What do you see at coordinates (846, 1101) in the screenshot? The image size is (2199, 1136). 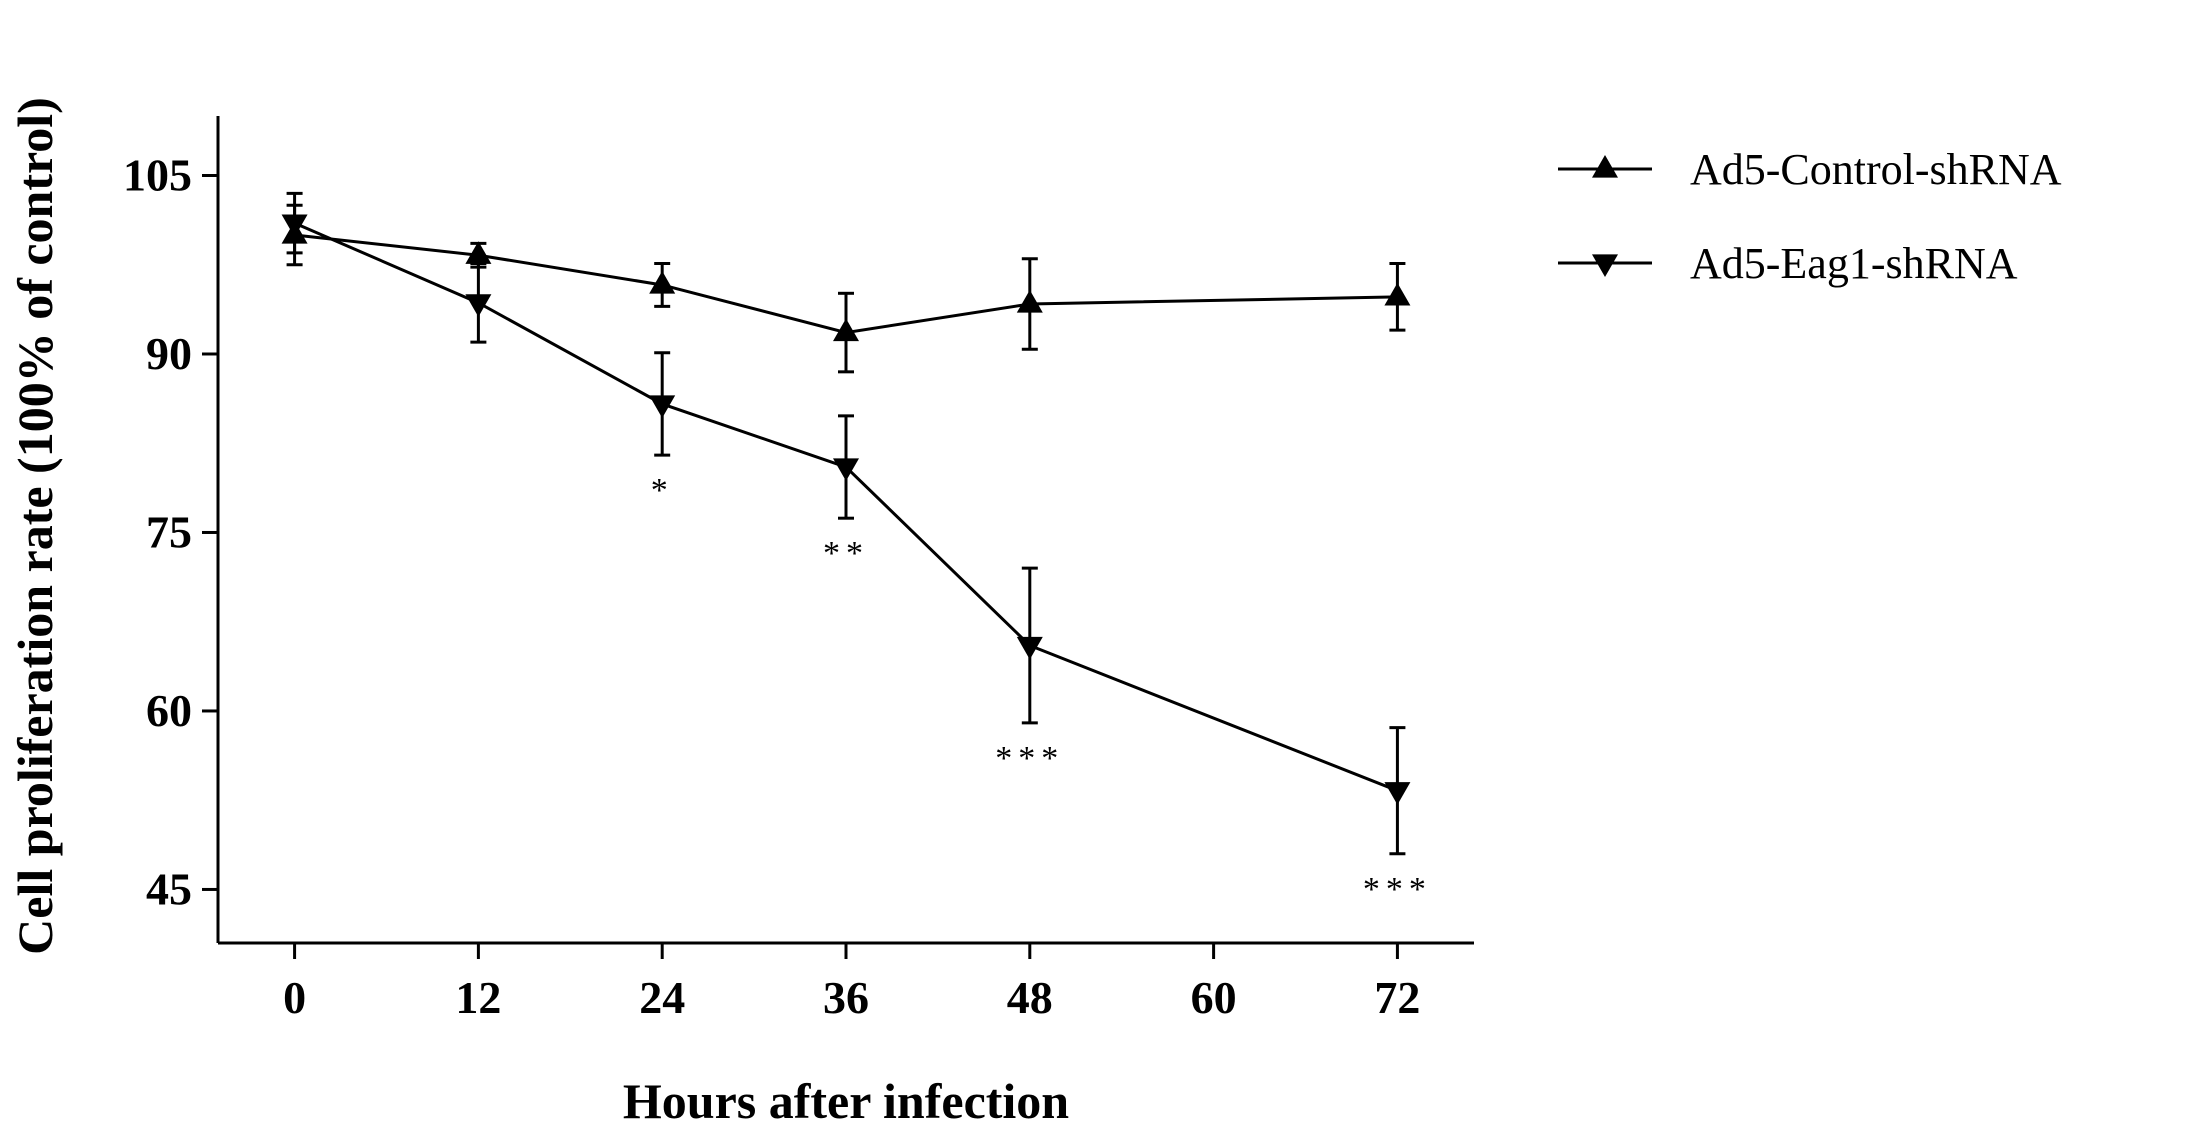 I see `x-axis-title: Hours after infection` at bounding box center [846, 1101].